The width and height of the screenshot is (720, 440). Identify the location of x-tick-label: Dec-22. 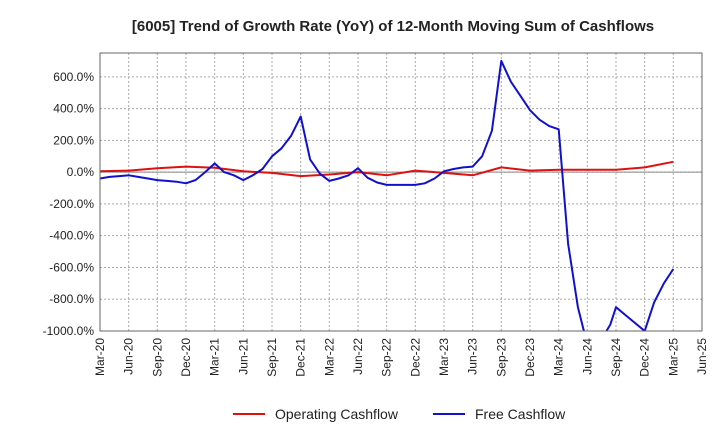
(415, 357).